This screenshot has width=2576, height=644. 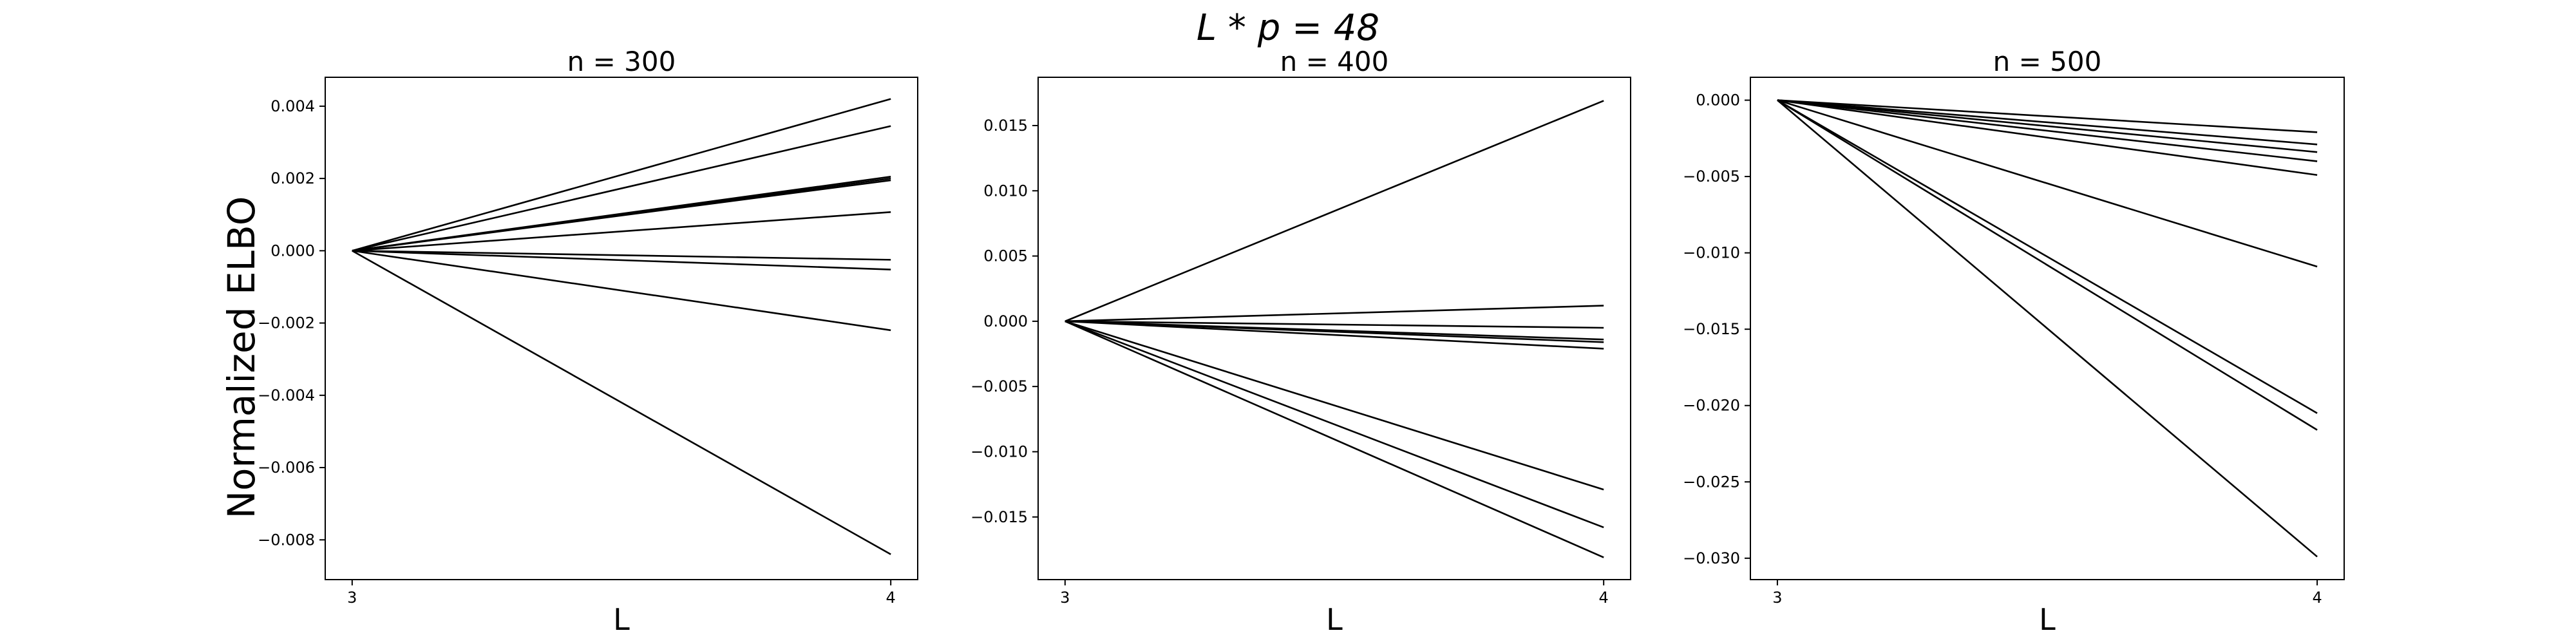 I want to click on y-tick-label: 0.015, so click(x=1006, y=126).